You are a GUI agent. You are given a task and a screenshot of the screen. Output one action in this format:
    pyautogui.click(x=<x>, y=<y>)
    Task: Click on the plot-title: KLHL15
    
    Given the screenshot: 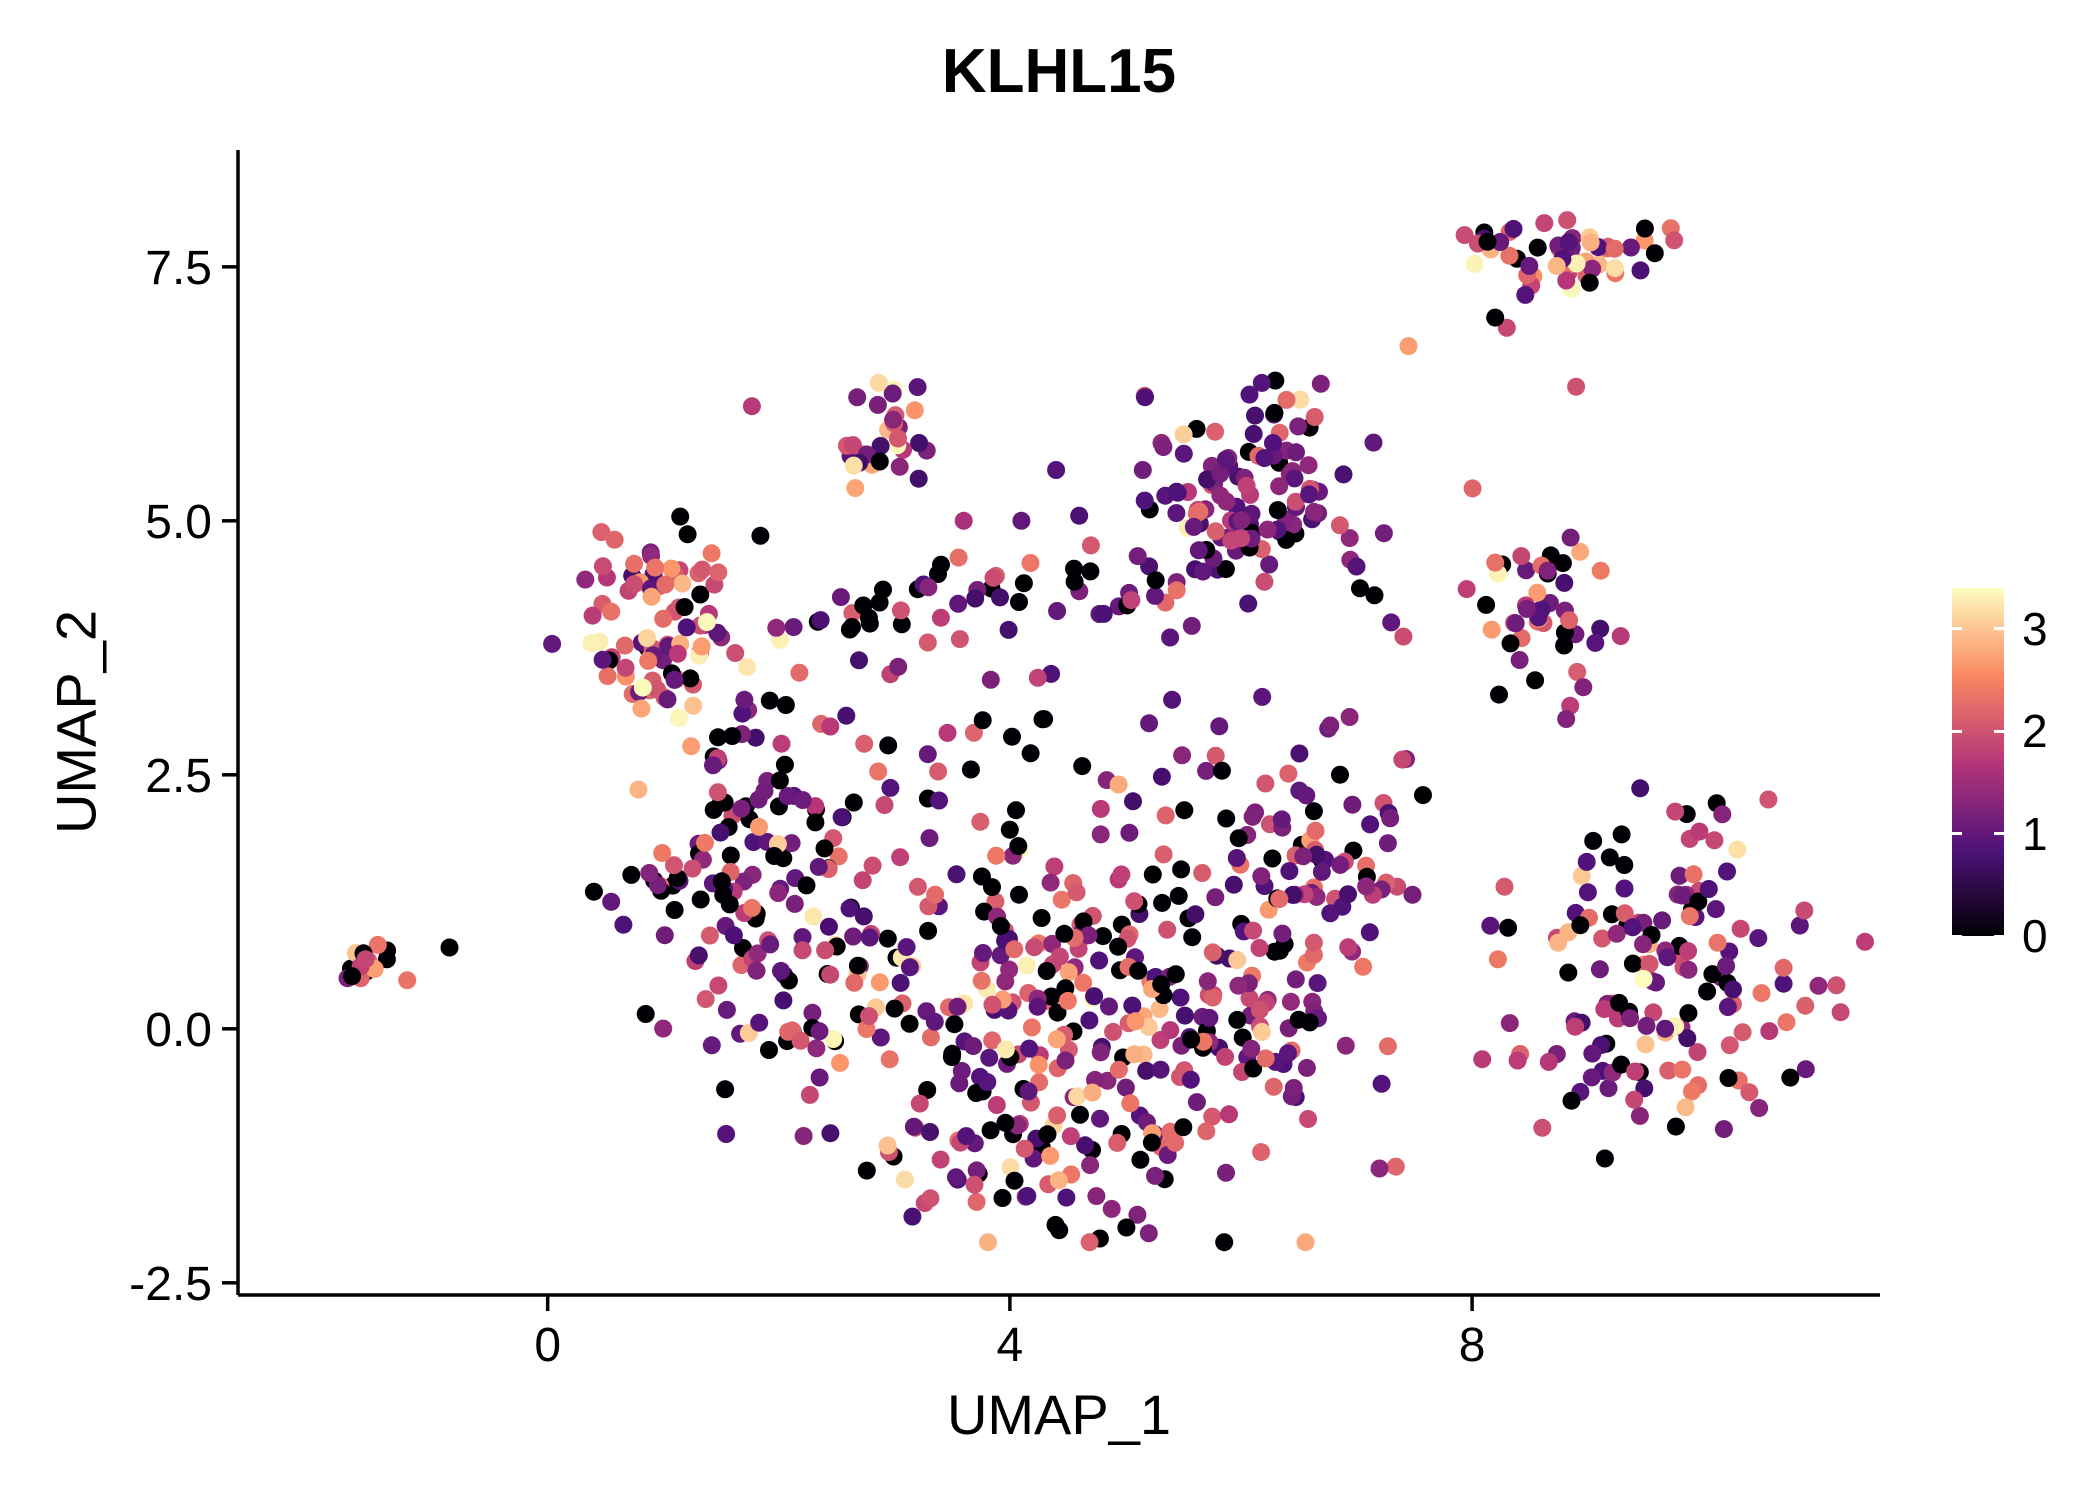 What is the action you would take?
    pyautogui.click(x=1059, y=71)
    